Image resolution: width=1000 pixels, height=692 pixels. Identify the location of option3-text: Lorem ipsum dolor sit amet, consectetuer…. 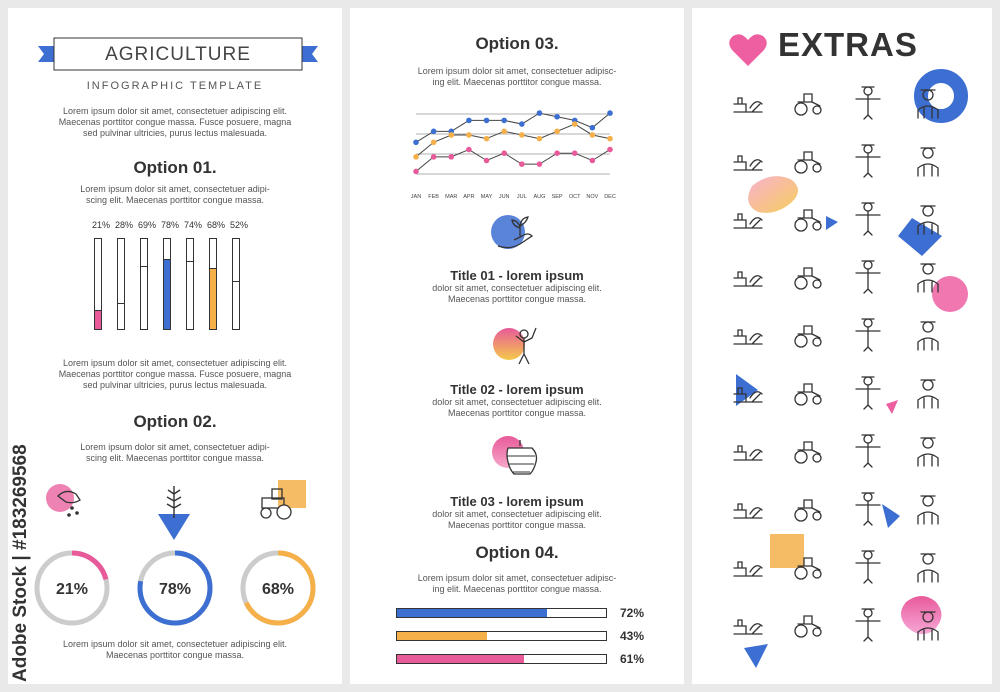
(517, 76).